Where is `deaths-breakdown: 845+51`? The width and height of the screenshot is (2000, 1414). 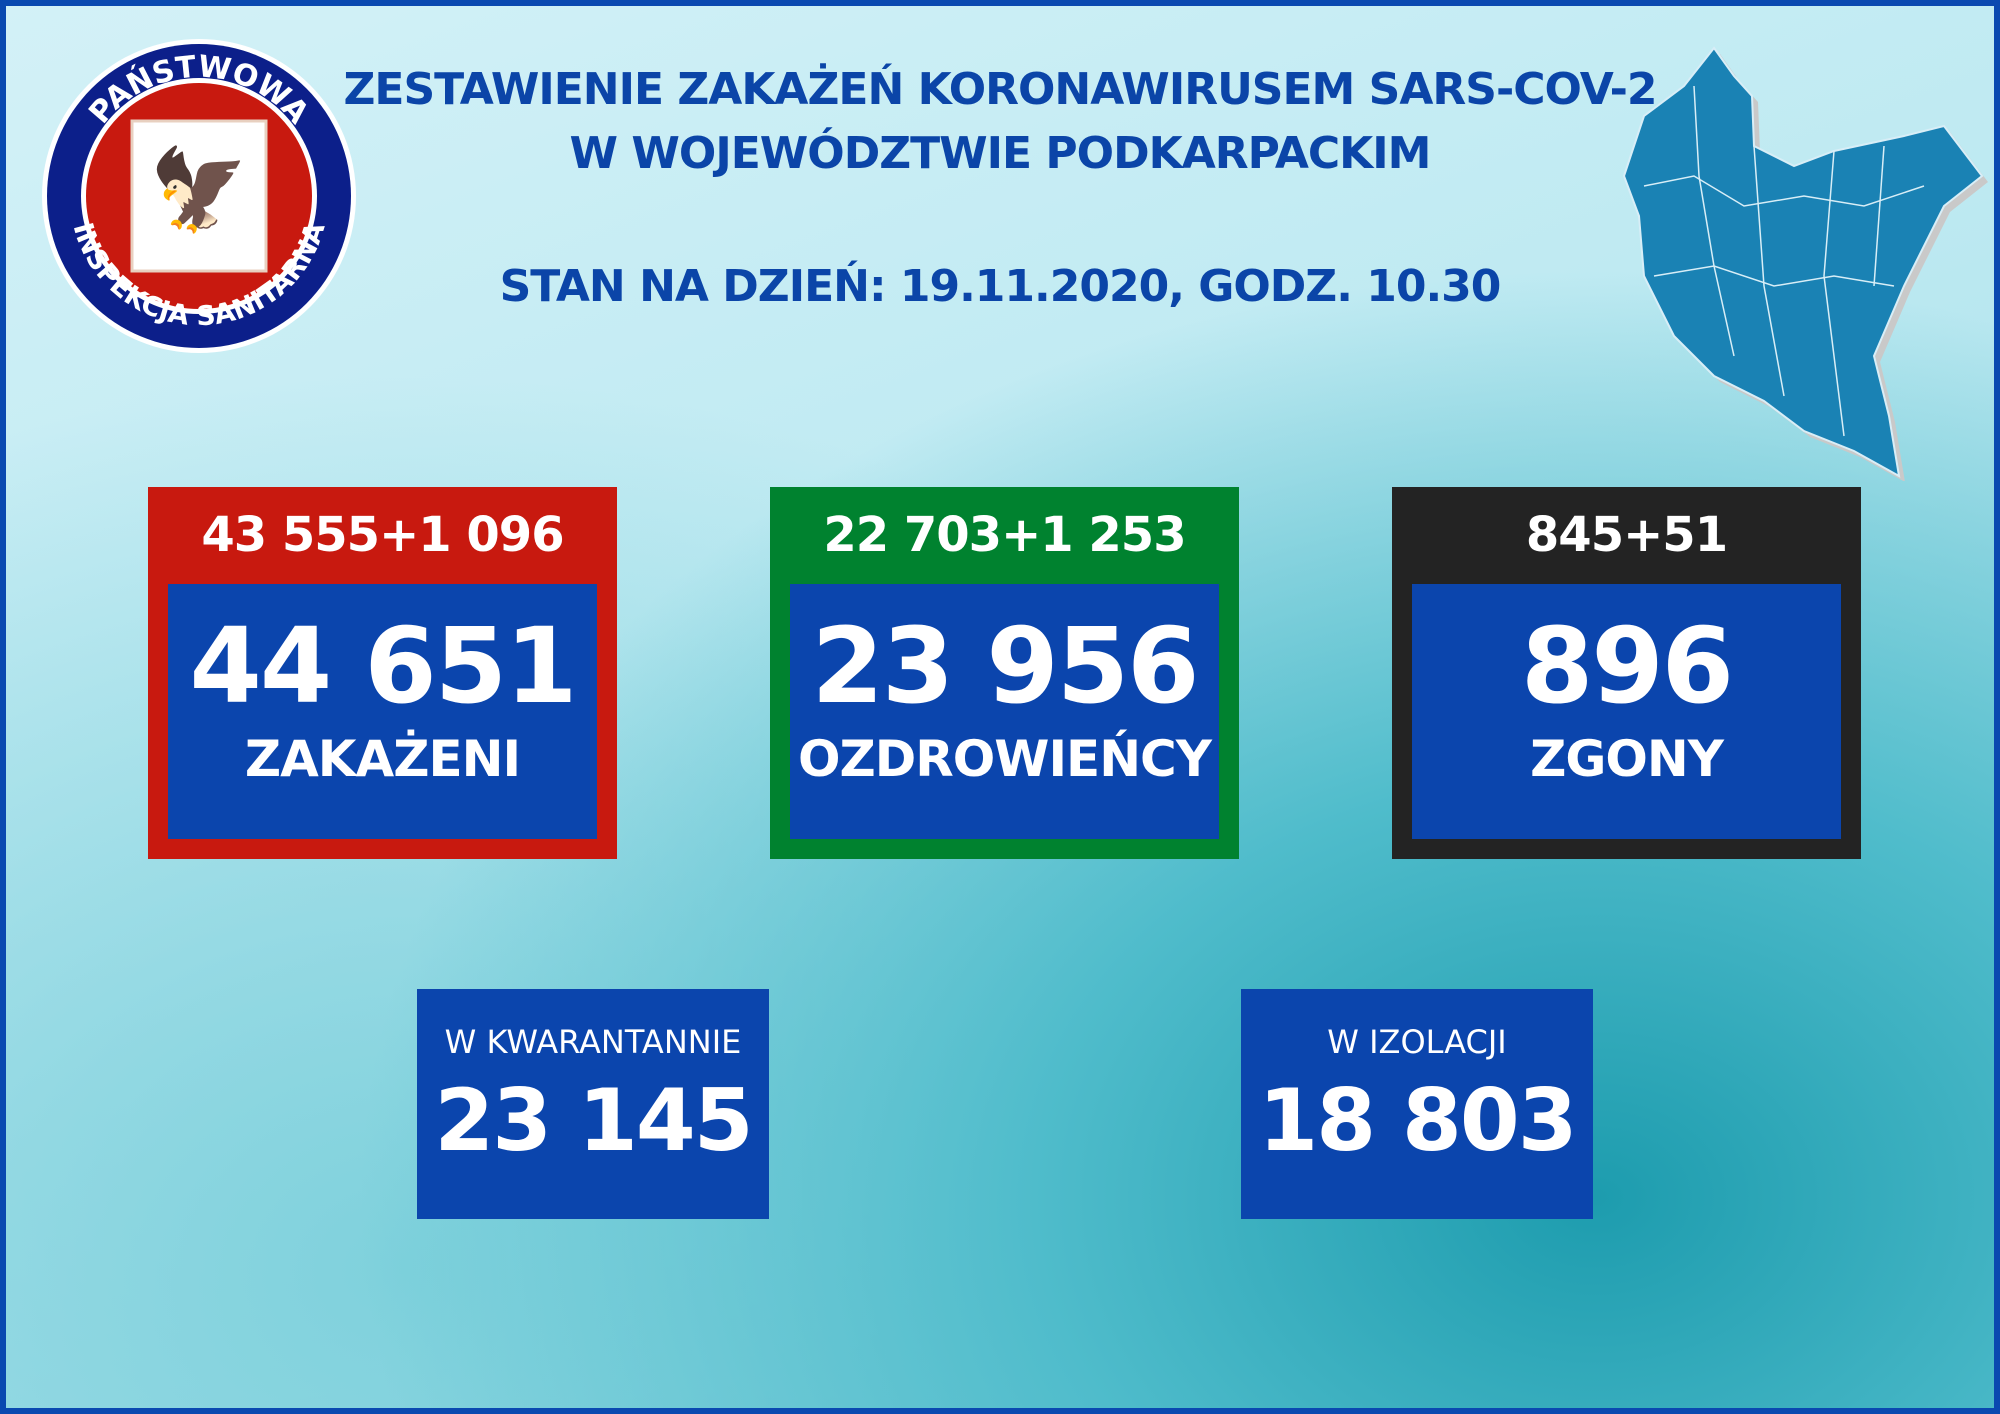 deaths-breakdown: 845+51 is located at coordinates (1626, 535).